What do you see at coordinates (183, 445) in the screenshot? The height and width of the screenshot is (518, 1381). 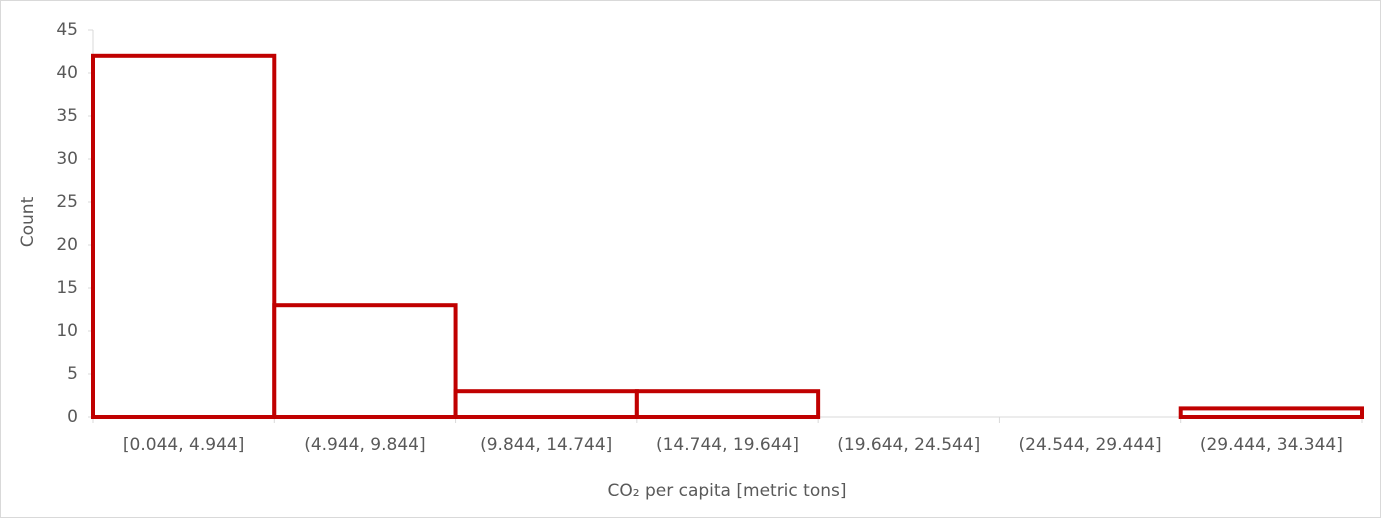 I see `x-tick-label: [0.044, 4.944]` at bounding box center [183, 445].